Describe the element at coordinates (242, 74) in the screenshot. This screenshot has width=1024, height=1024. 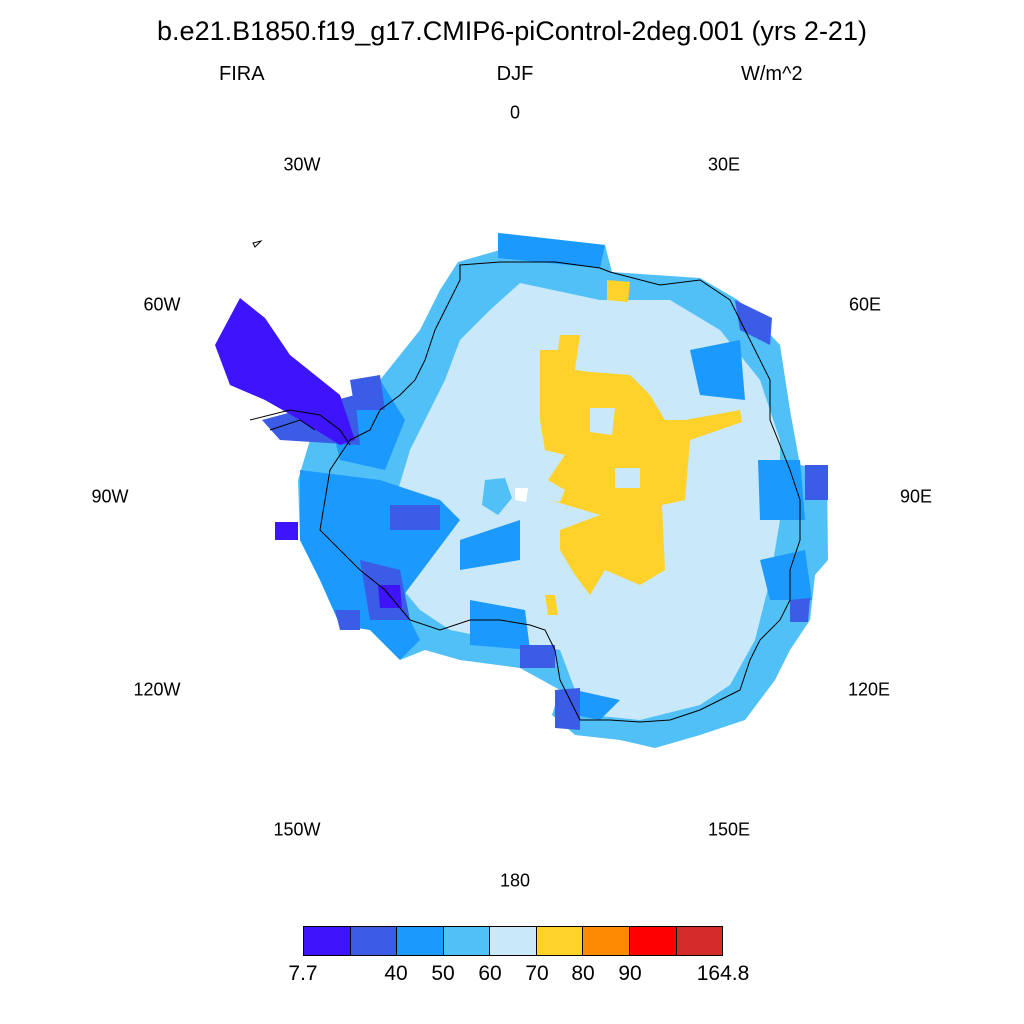
I see `variable-label: FIRA` at that location.